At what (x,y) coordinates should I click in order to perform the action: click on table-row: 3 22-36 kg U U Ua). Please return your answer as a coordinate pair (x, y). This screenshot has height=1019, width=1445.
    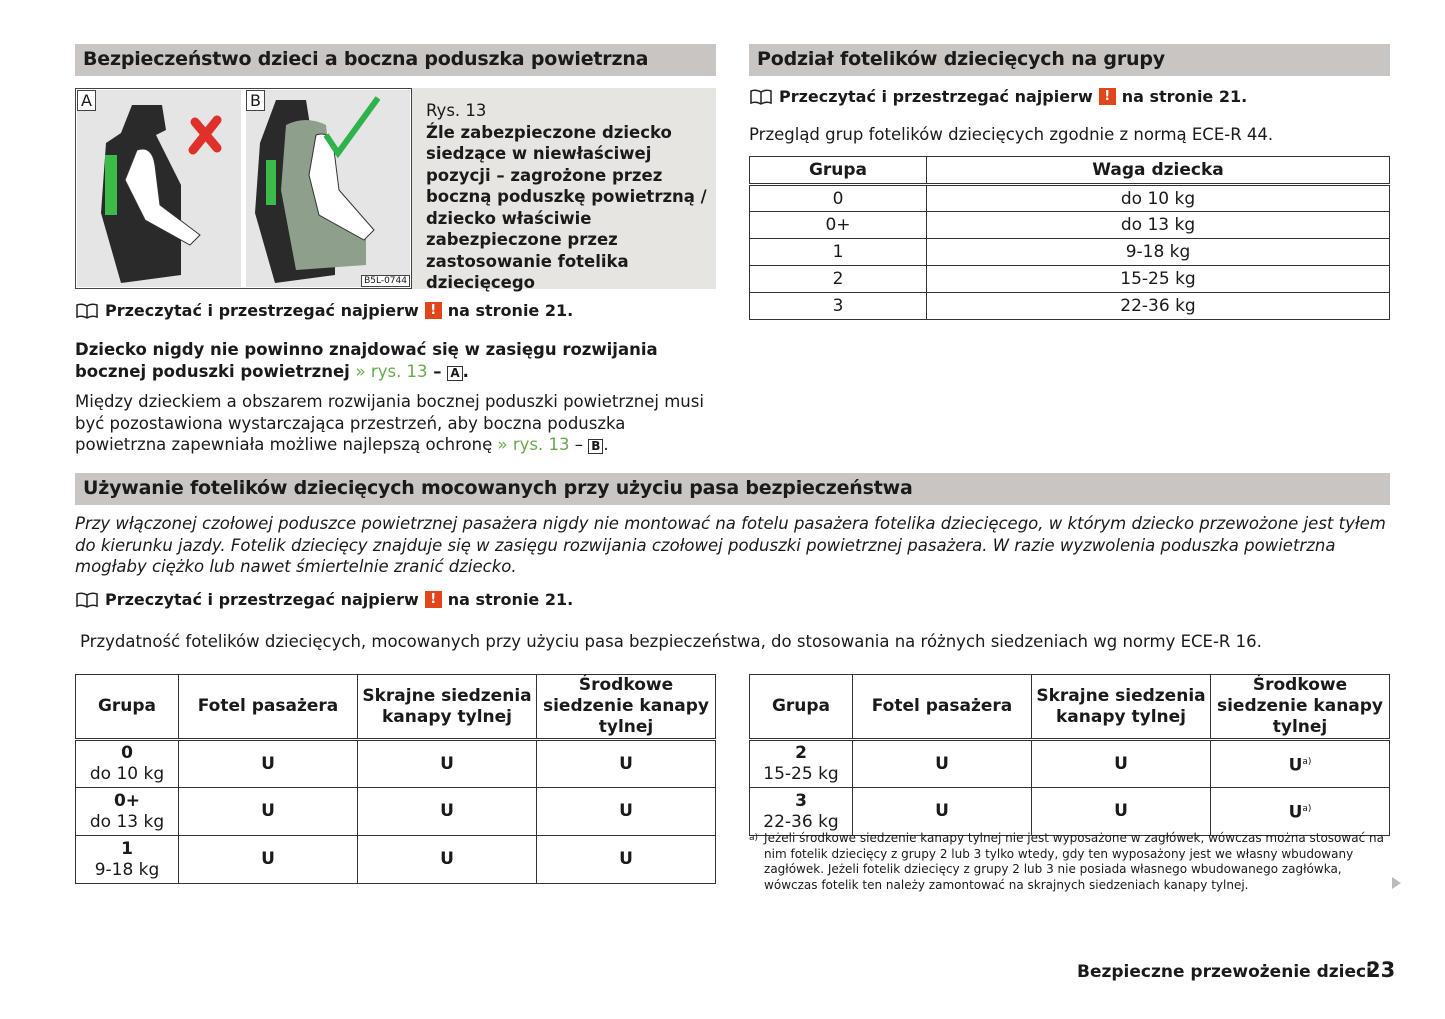
    Looking at the image, I should click on (1069, 811).